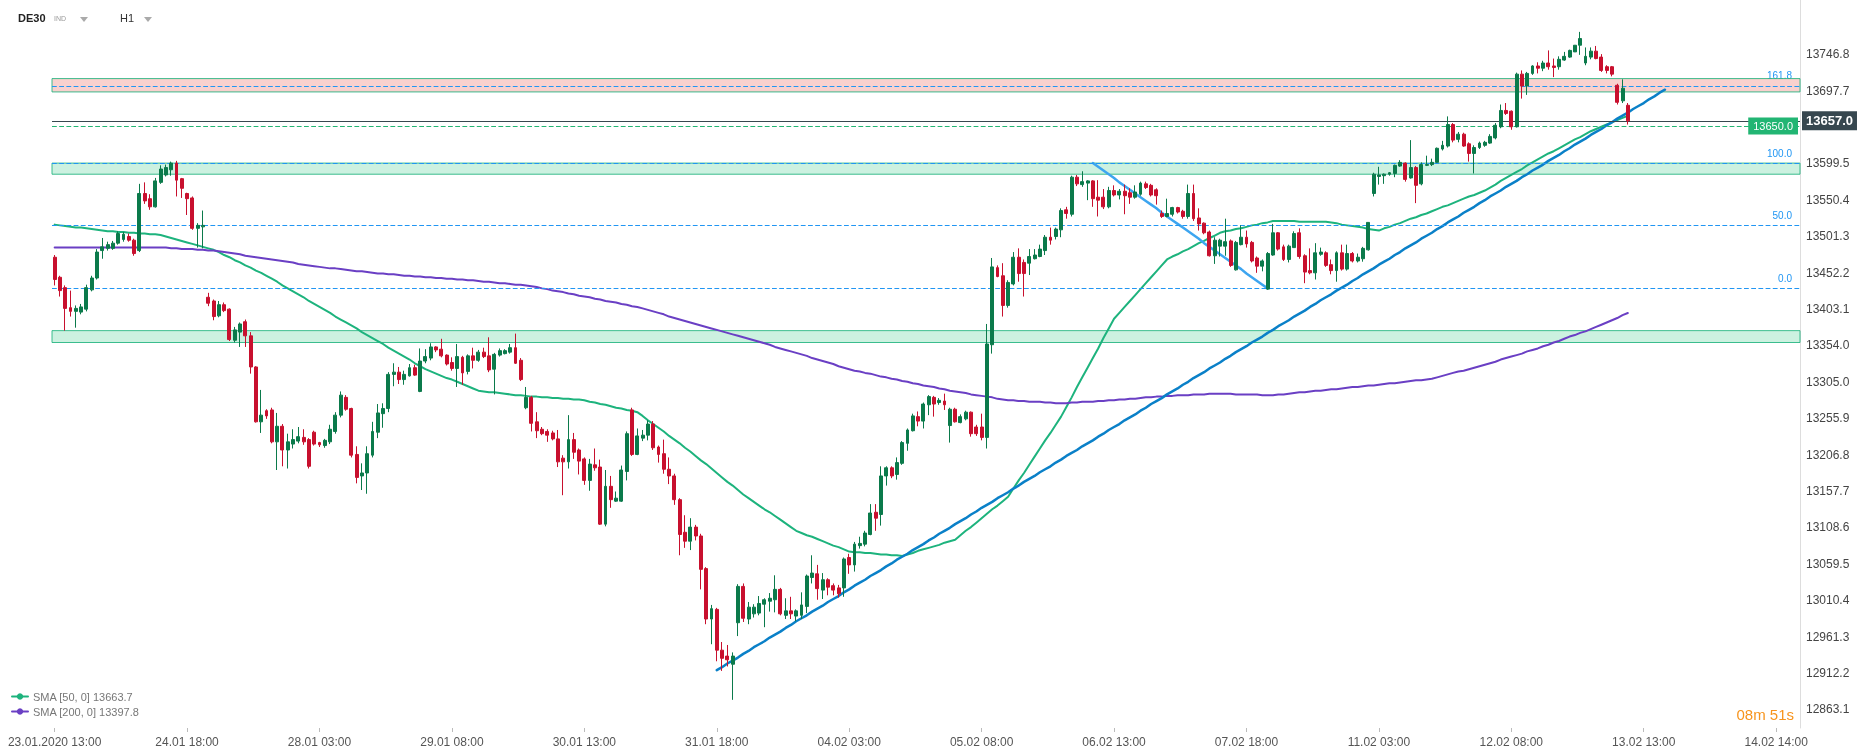  Describe the element at coordinates (1828, 454) in the screenshot. I see `y-tick-label: 13206.8` at that location.